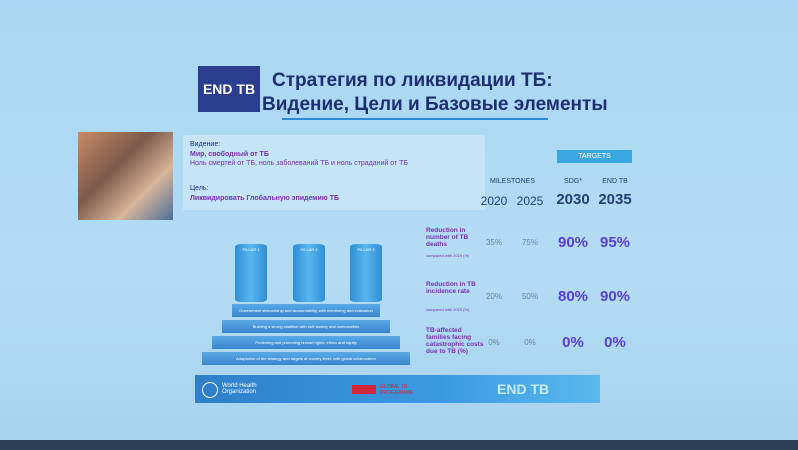 The image size is (798, 450). I want to click on underline, so click(415, 119).